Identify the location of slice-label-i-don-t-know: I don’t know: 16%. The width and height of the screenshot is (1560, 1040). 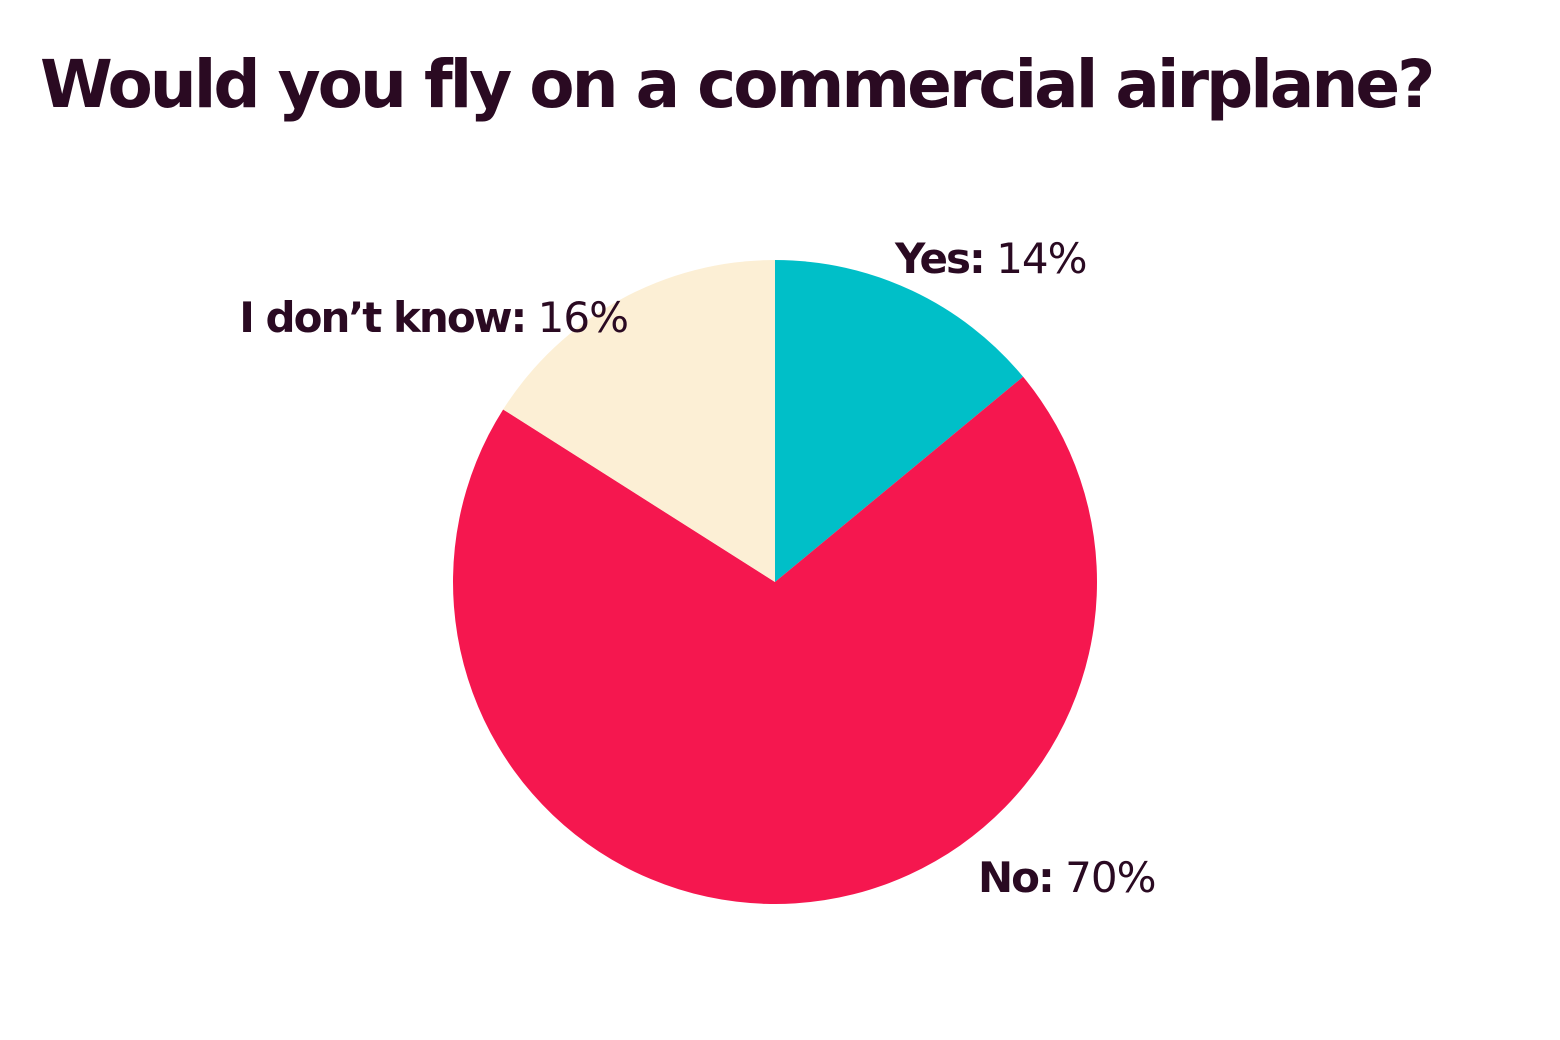
(433, 317).